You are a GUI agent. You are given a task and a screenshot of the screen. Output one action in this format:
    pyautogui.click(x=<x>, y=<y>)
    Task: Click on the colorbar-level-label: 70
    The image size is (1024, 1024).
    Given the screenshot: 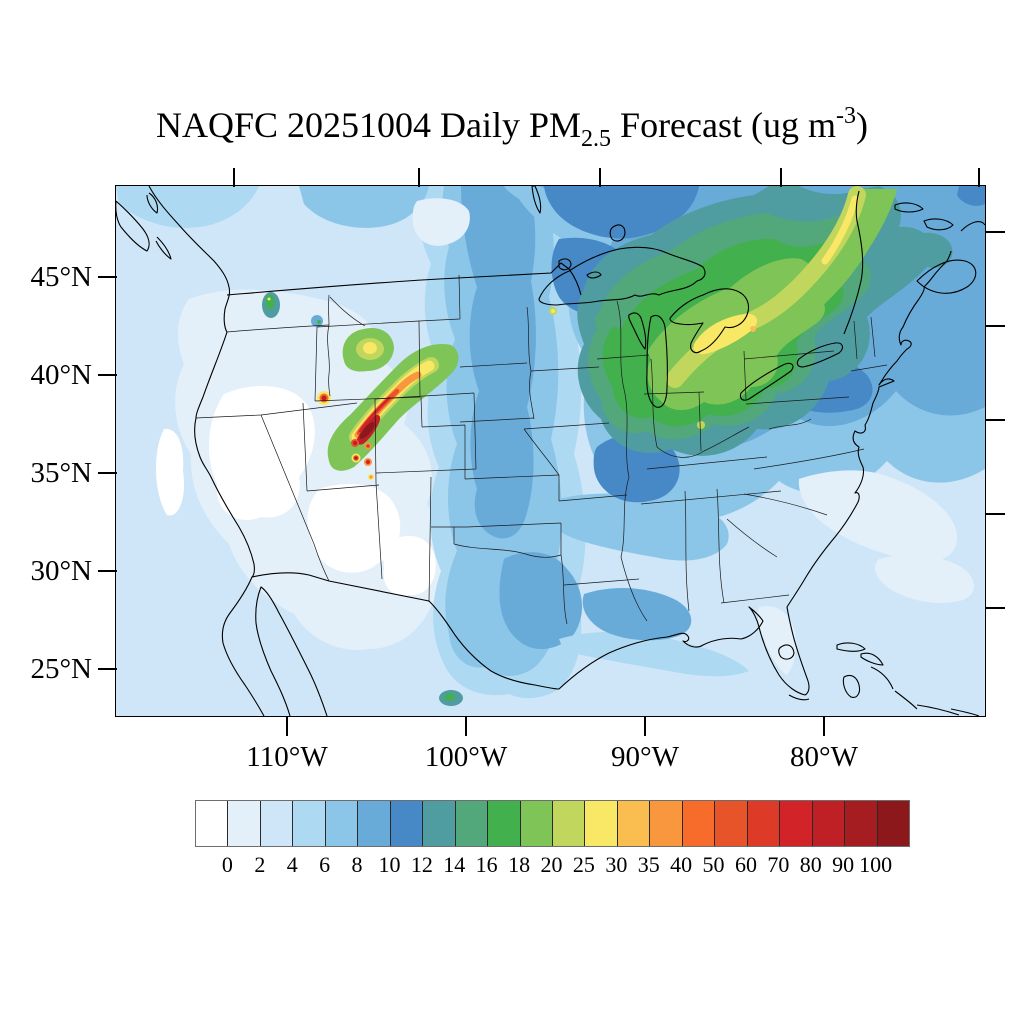 What is the action you would take?
    pyautogui.click(x=778, y=864)
    